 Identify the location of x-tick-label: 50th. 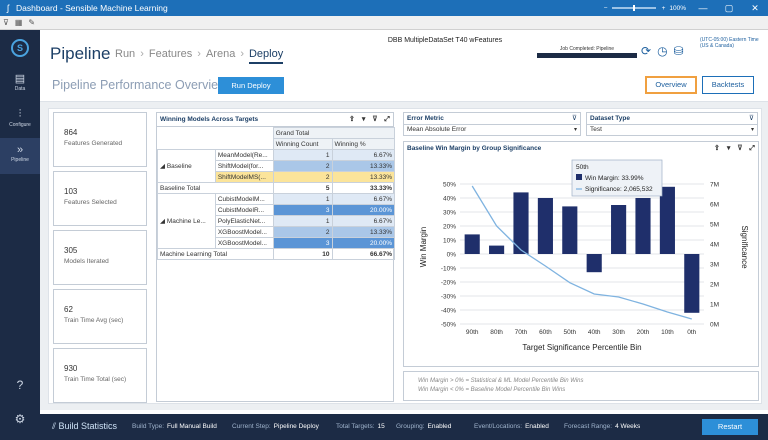
(569, 332).